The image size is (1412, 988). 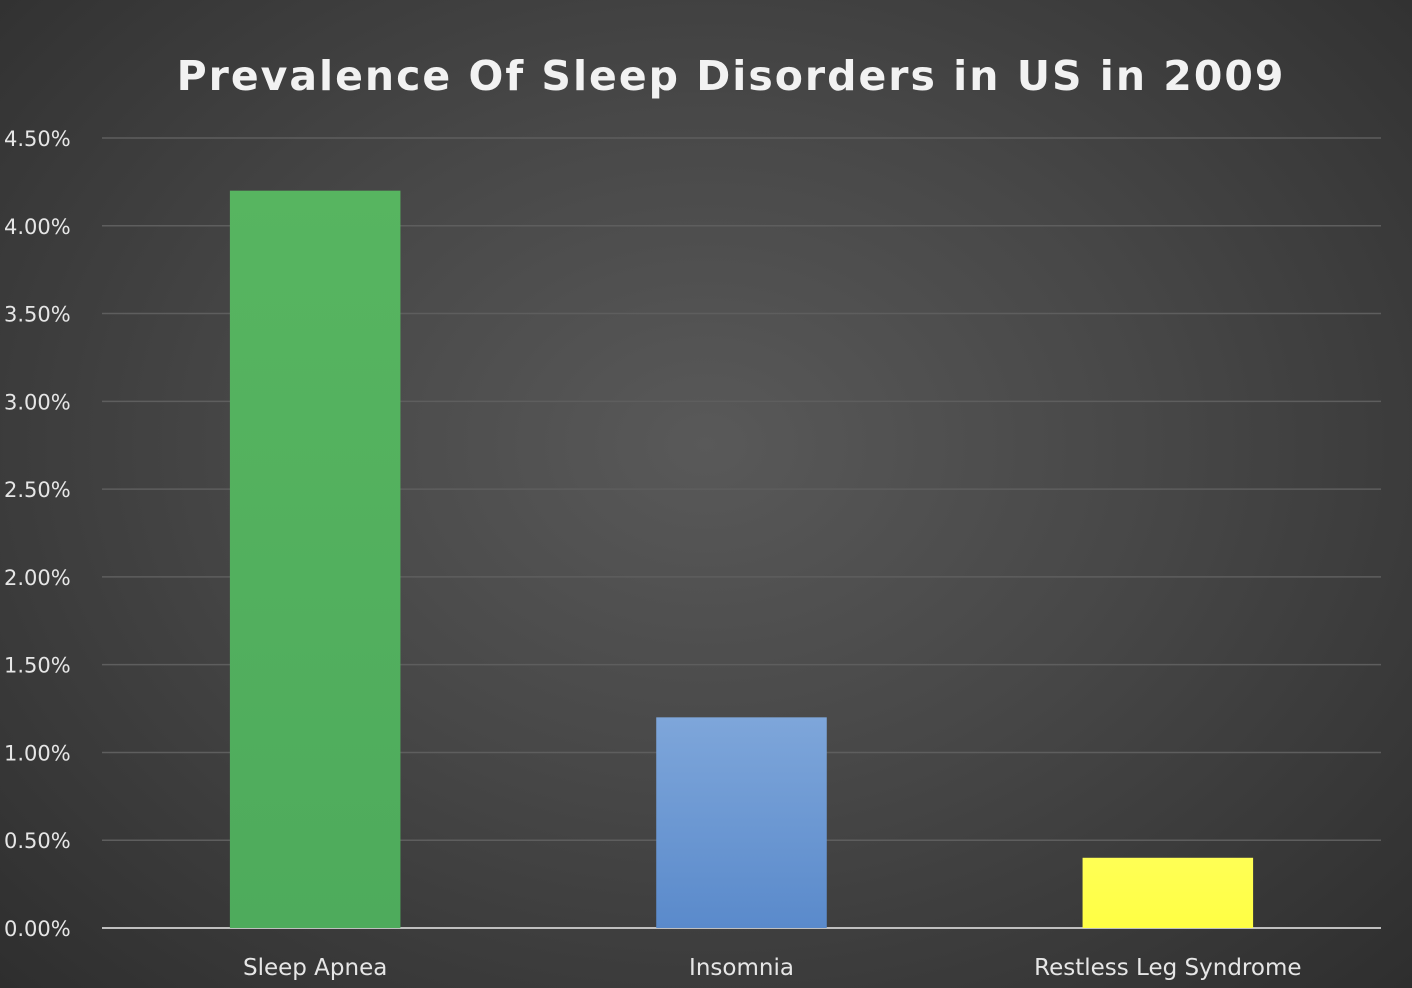 What do you see at coordinates (37, 490) in the screenshot?
I see `y-tick-label: 2.50%` at bounding box center [37, 490].